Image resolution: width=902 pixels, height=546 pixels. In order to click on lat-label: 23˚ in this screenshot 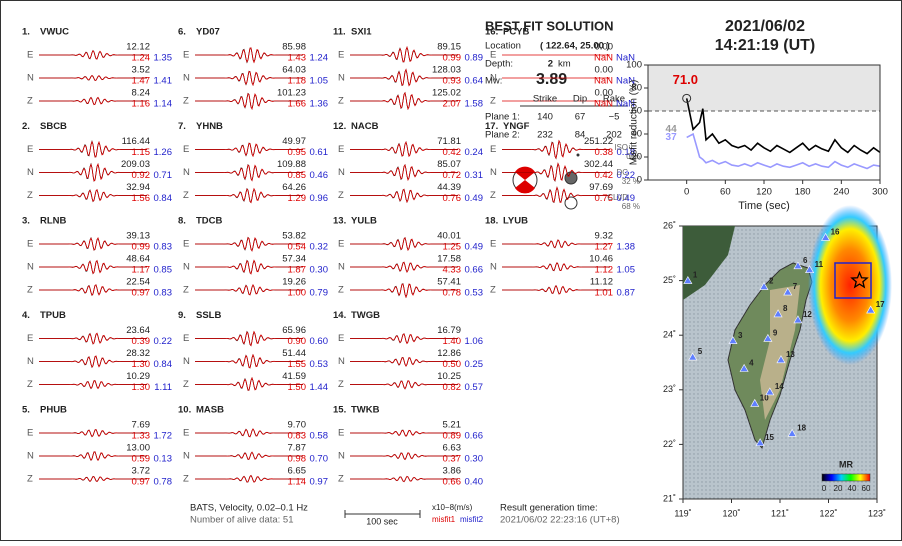, I will do `click(669, 389)`.